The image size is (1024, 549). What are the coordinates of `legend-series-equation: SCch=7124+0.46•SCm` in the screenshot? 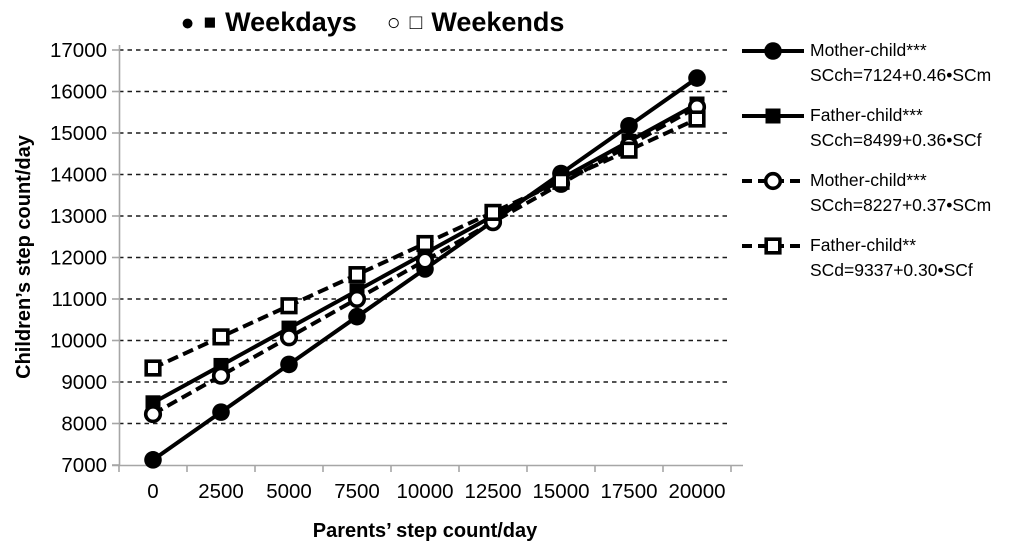 It's located at (901, 75).